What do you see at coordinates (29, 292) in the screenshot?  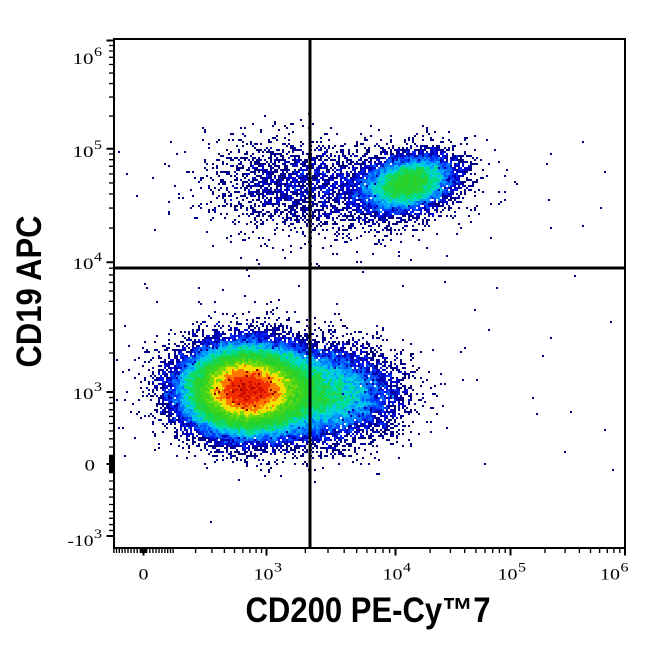 I see `svg-text: CD19 APC` at bounding box center [29, 292].